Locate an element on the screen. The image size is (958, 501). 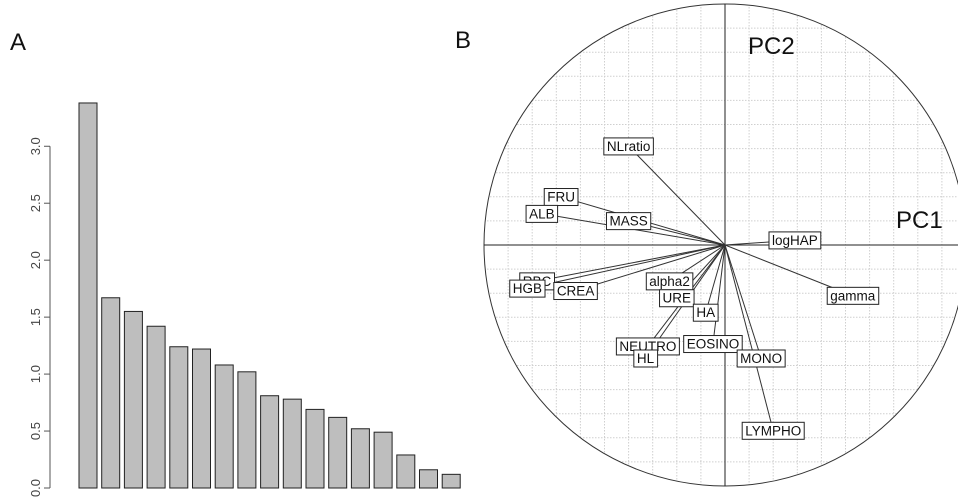
loading-label-text: HL is located at coordinates (646, 358).